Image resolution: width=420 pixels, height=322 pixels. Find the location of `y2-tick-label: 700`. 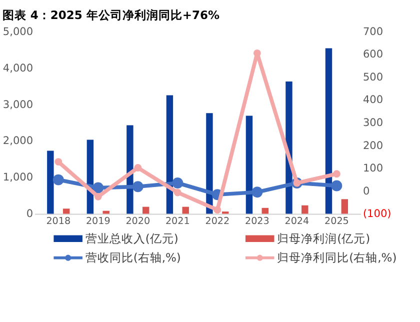

y2-tick-label: 700 is located at coordinates (373, 32).